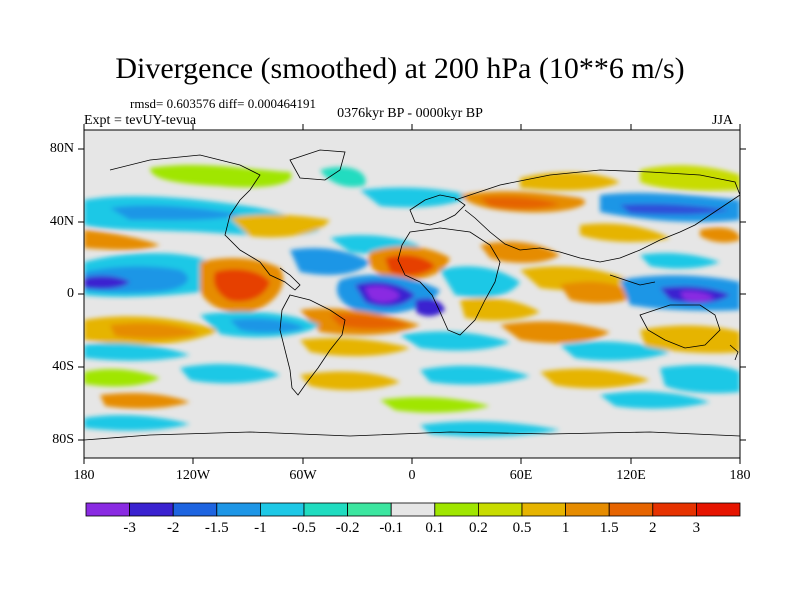 The width and height of the screenshot is (800, 600). I want to click on period-label: 0376kyr BP - 0000kyr BP, so click(410, 113).